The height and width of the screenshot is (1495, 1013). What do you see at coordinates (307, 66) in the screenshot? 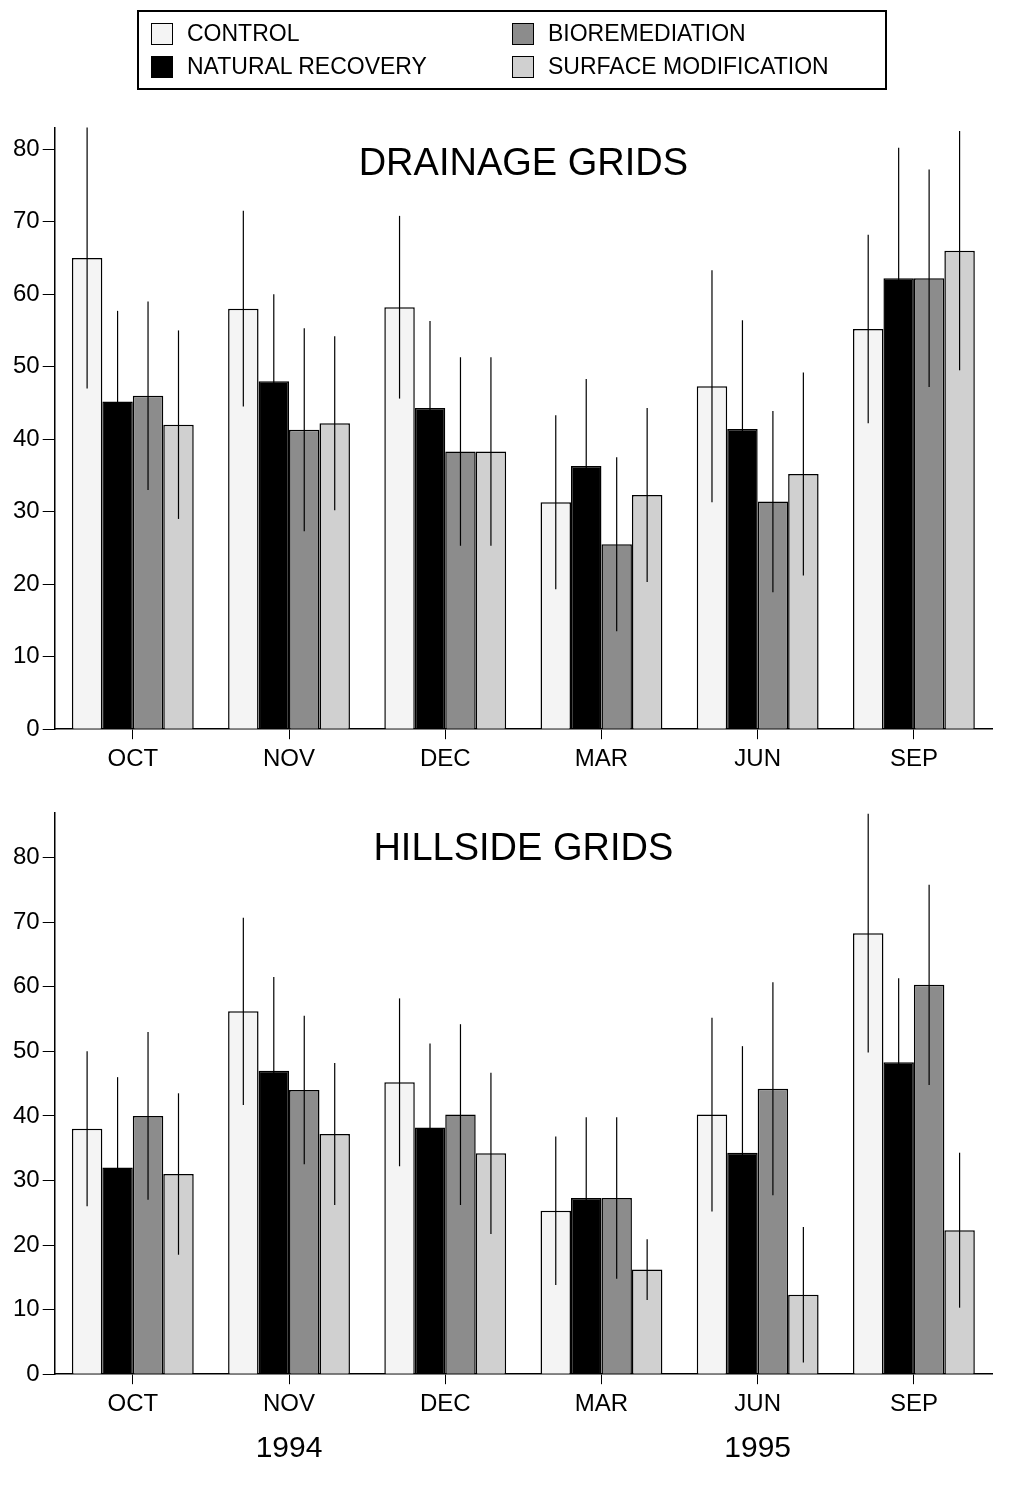
I see `legend-label: NATURAL RECOVERY` at bounding box center [307, 66].